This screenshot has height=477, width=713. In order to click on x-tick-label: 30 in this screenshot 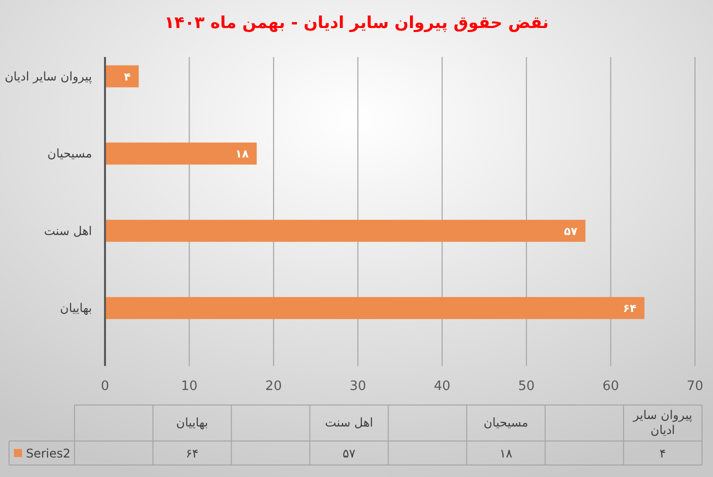, I will do `click(358, 386)`.